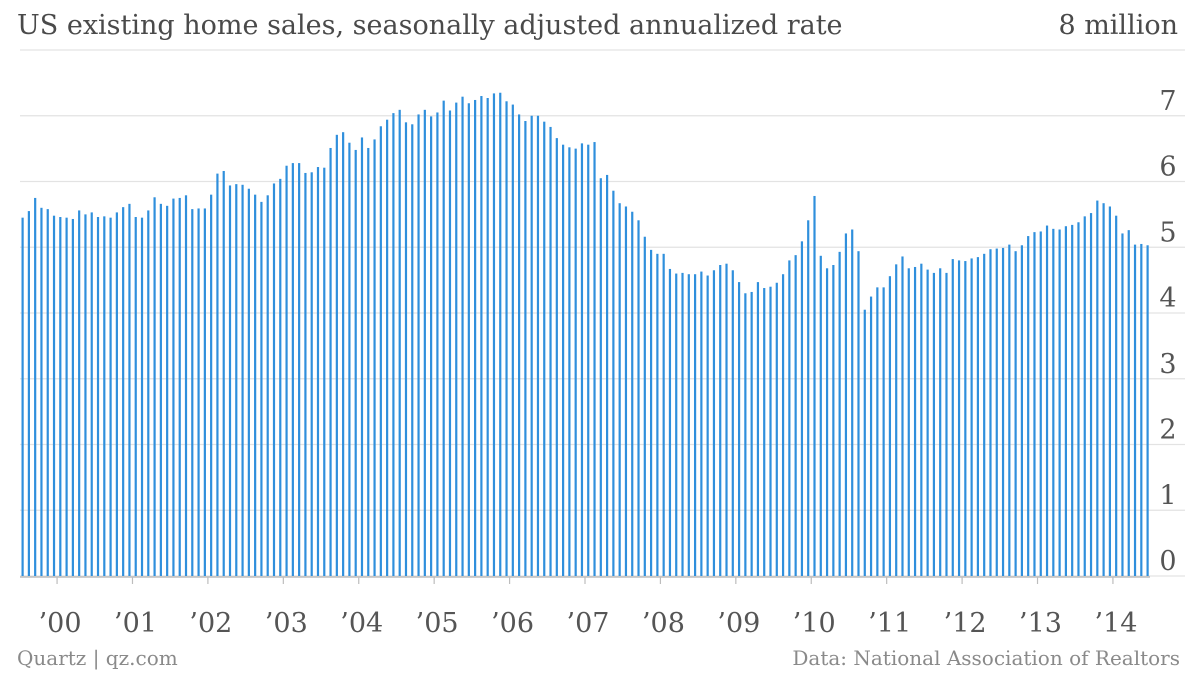 Image resolution: width=1200 pixels, height=676 pixels. What do you see at coordinates (97, 658) in the screenshot?
I see `credit-label: Quartz | qz.com` at bounding box center [97, 658].